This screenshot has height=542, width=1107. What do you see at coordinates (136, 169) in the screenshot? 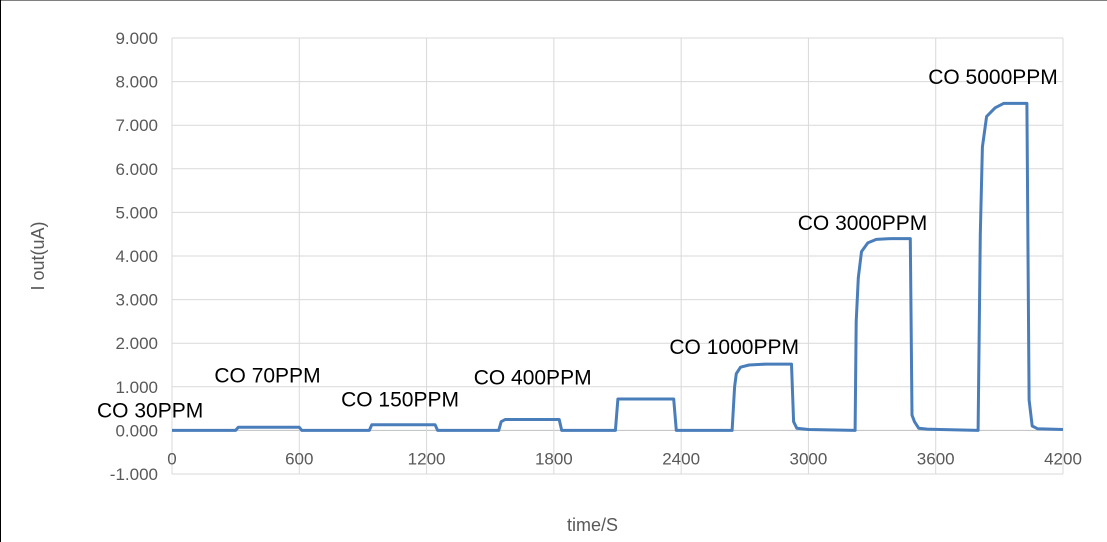
I see `y-tick-label: 6.000` at bounding box center [136, 169].